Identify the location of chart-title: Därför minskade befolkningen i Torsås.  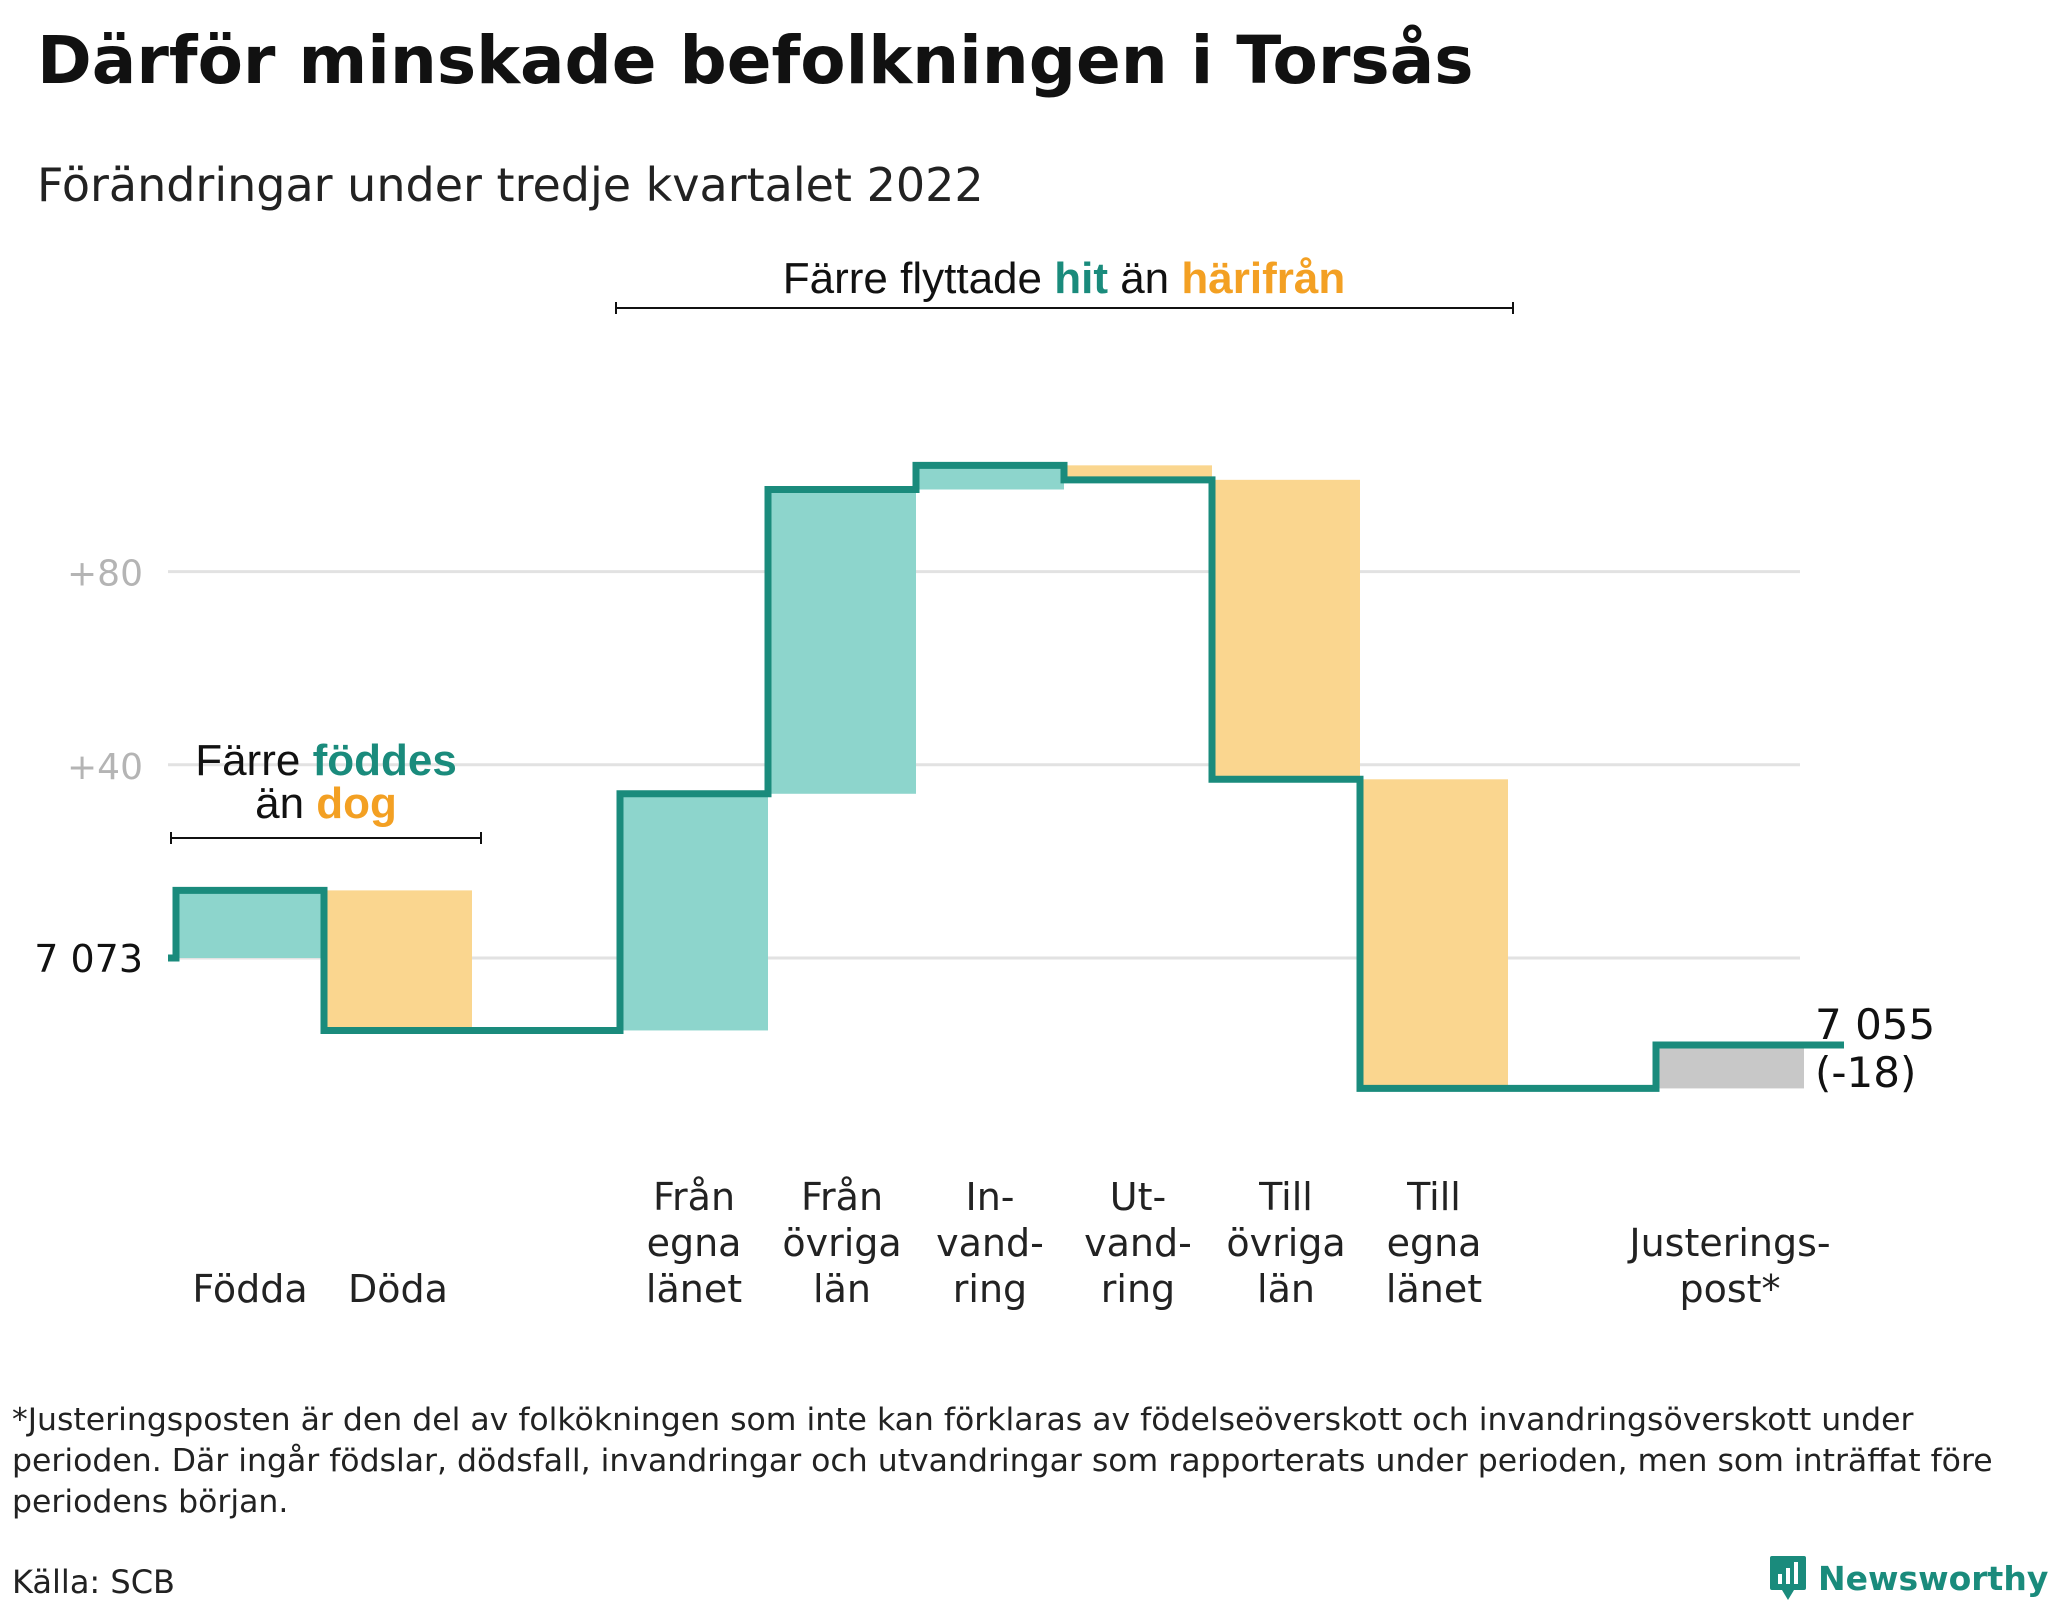
(755, 60).